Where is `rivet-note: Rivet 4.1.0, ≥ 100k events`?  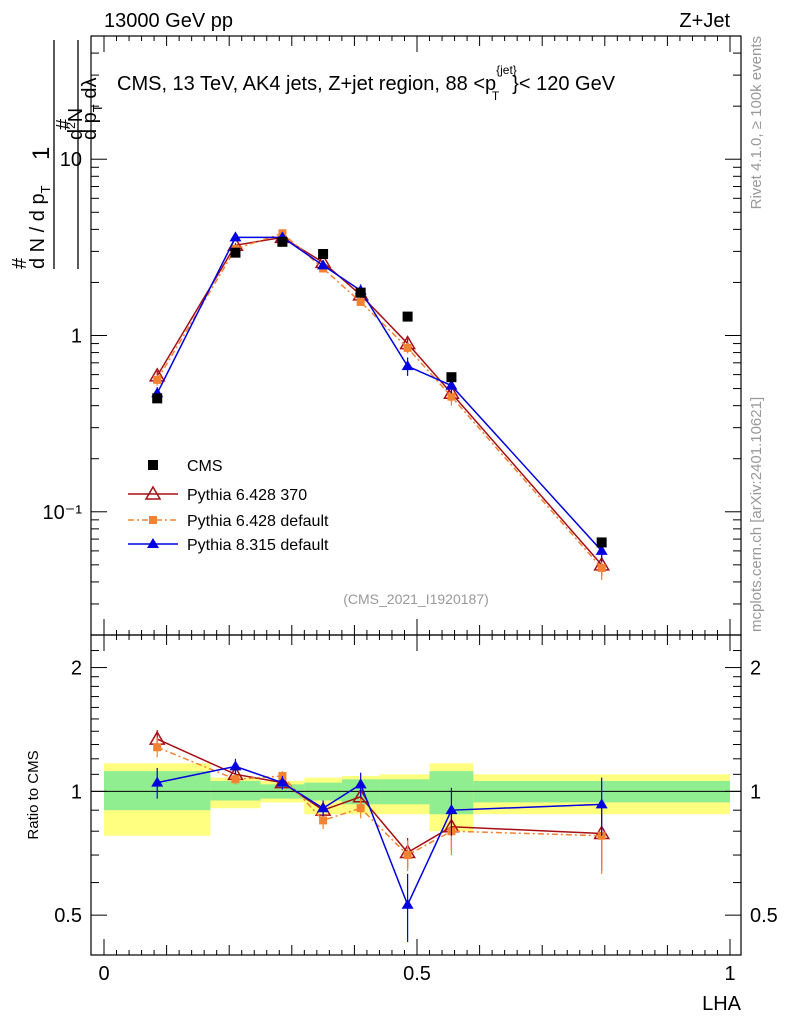
rivet-note: Rivet 4.1.0, ≥ 100k events is located at coordinates (756, 122).